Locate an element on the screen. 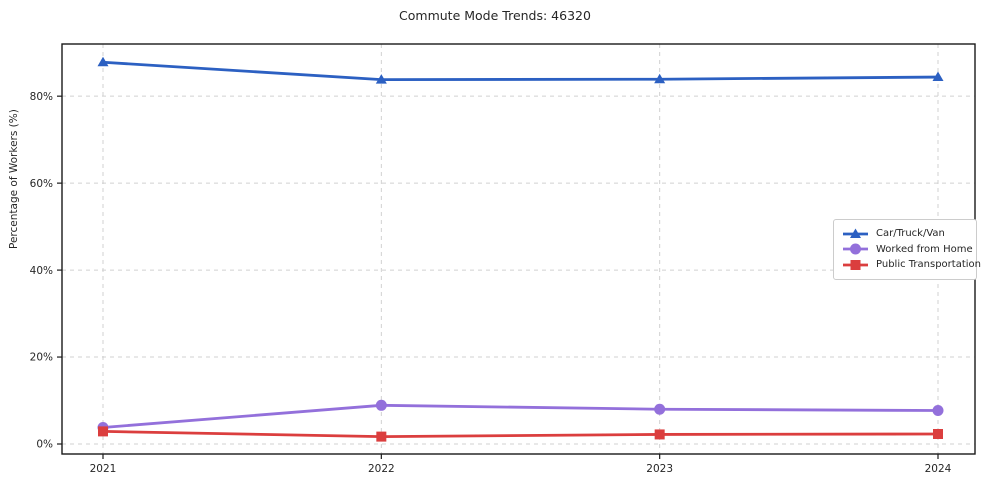 The width and height of the screenshot is (990, 490). y-tick-label: 60% is located at coordinates (41, 184).